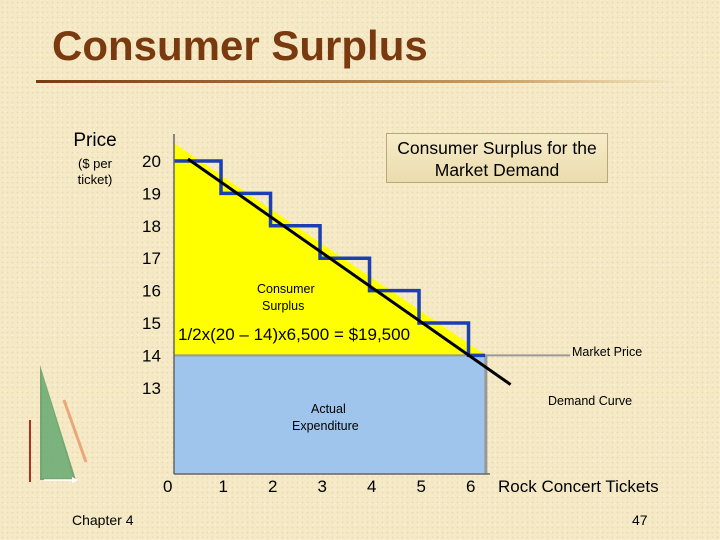 The height and width of the screenshot is (540, 720). I want to click on page-number: 47, so click(640, 520).